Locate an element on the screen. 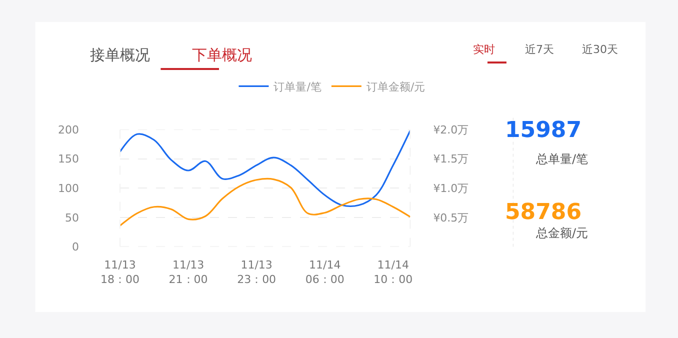 This screenshot has width=678, height=338. y-tick-label: 100 is located at coordinates (69, 188).